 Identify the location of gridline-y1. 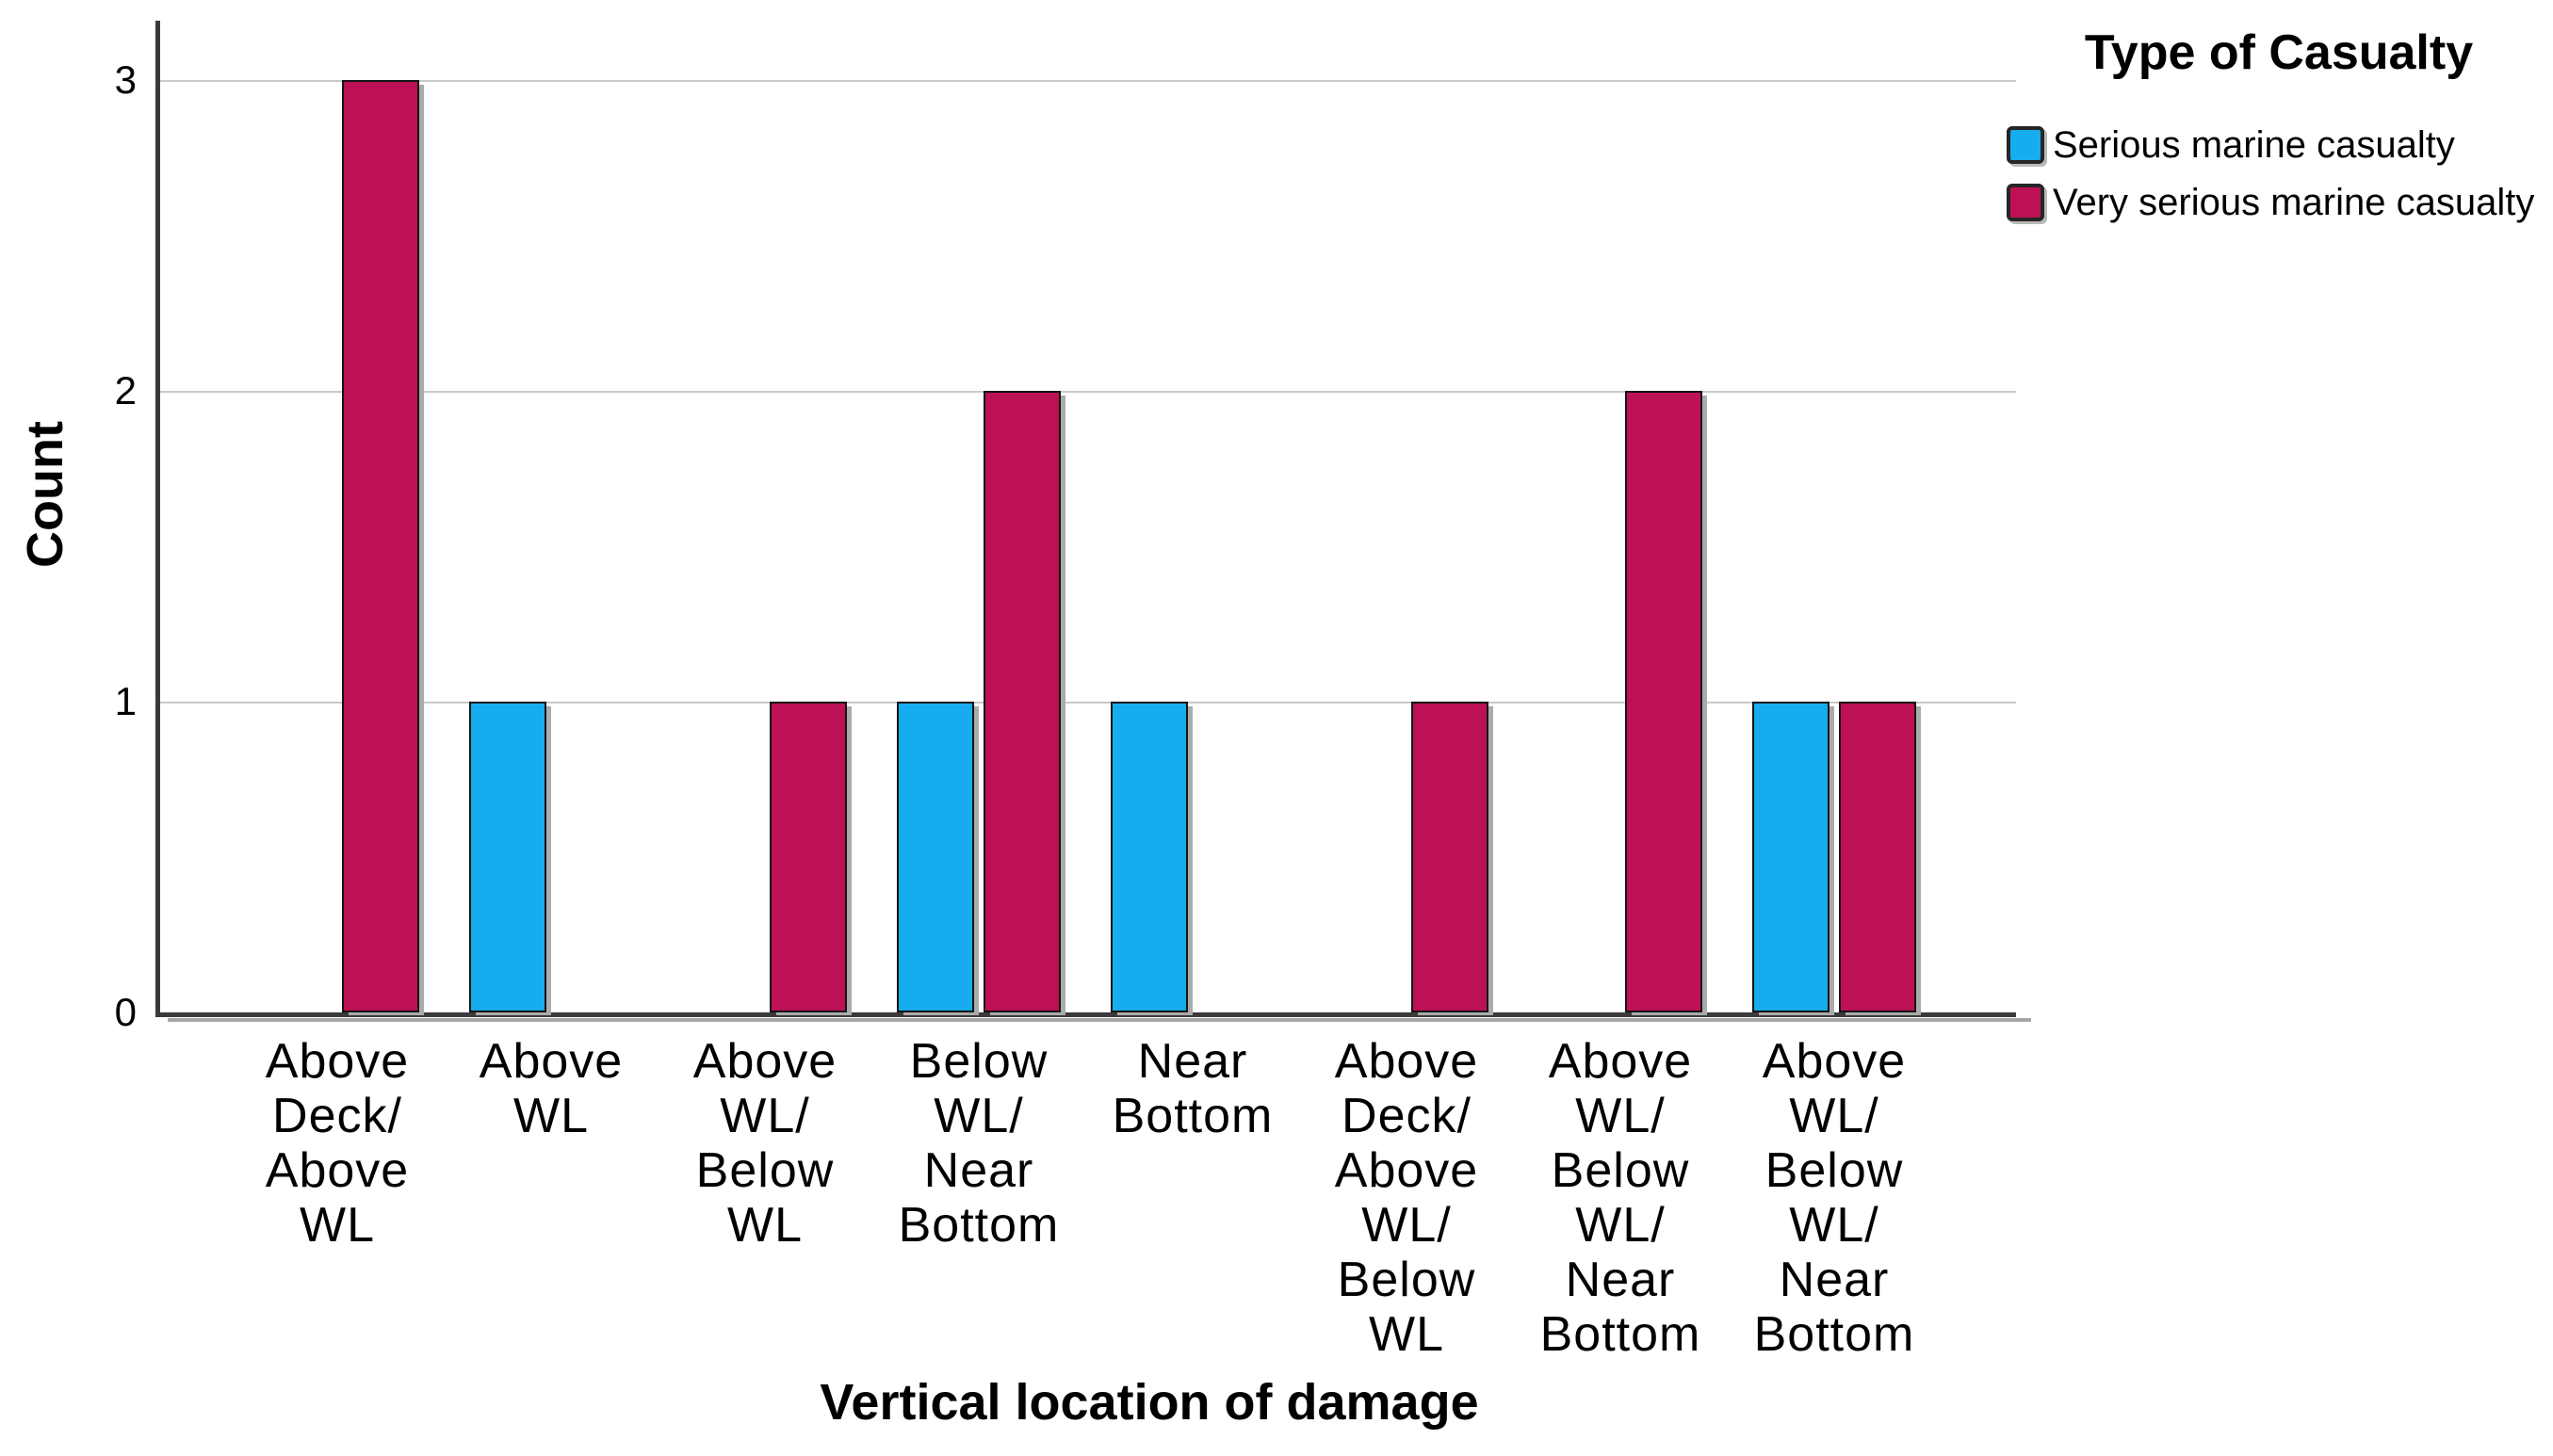
(1088, 703).